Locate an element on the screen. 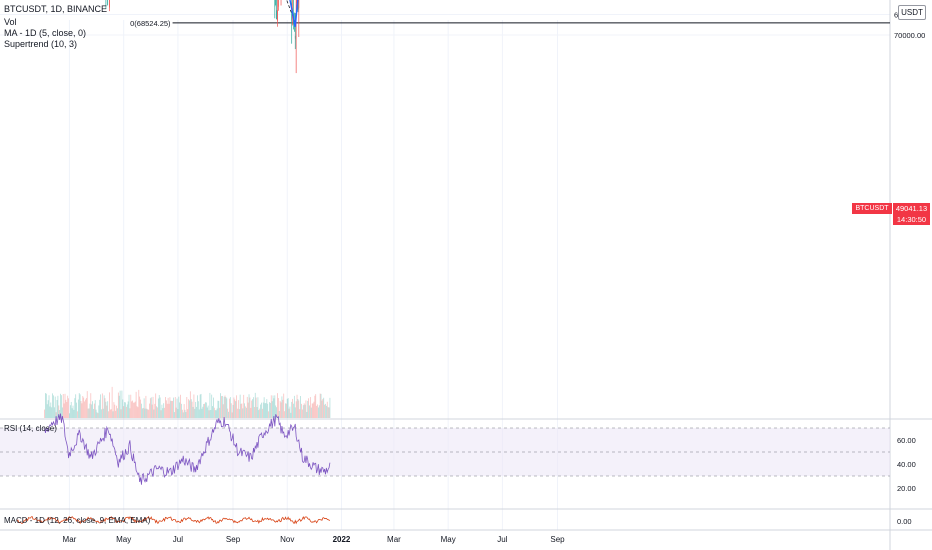  rsi-line is located at coordinates (187, 449).